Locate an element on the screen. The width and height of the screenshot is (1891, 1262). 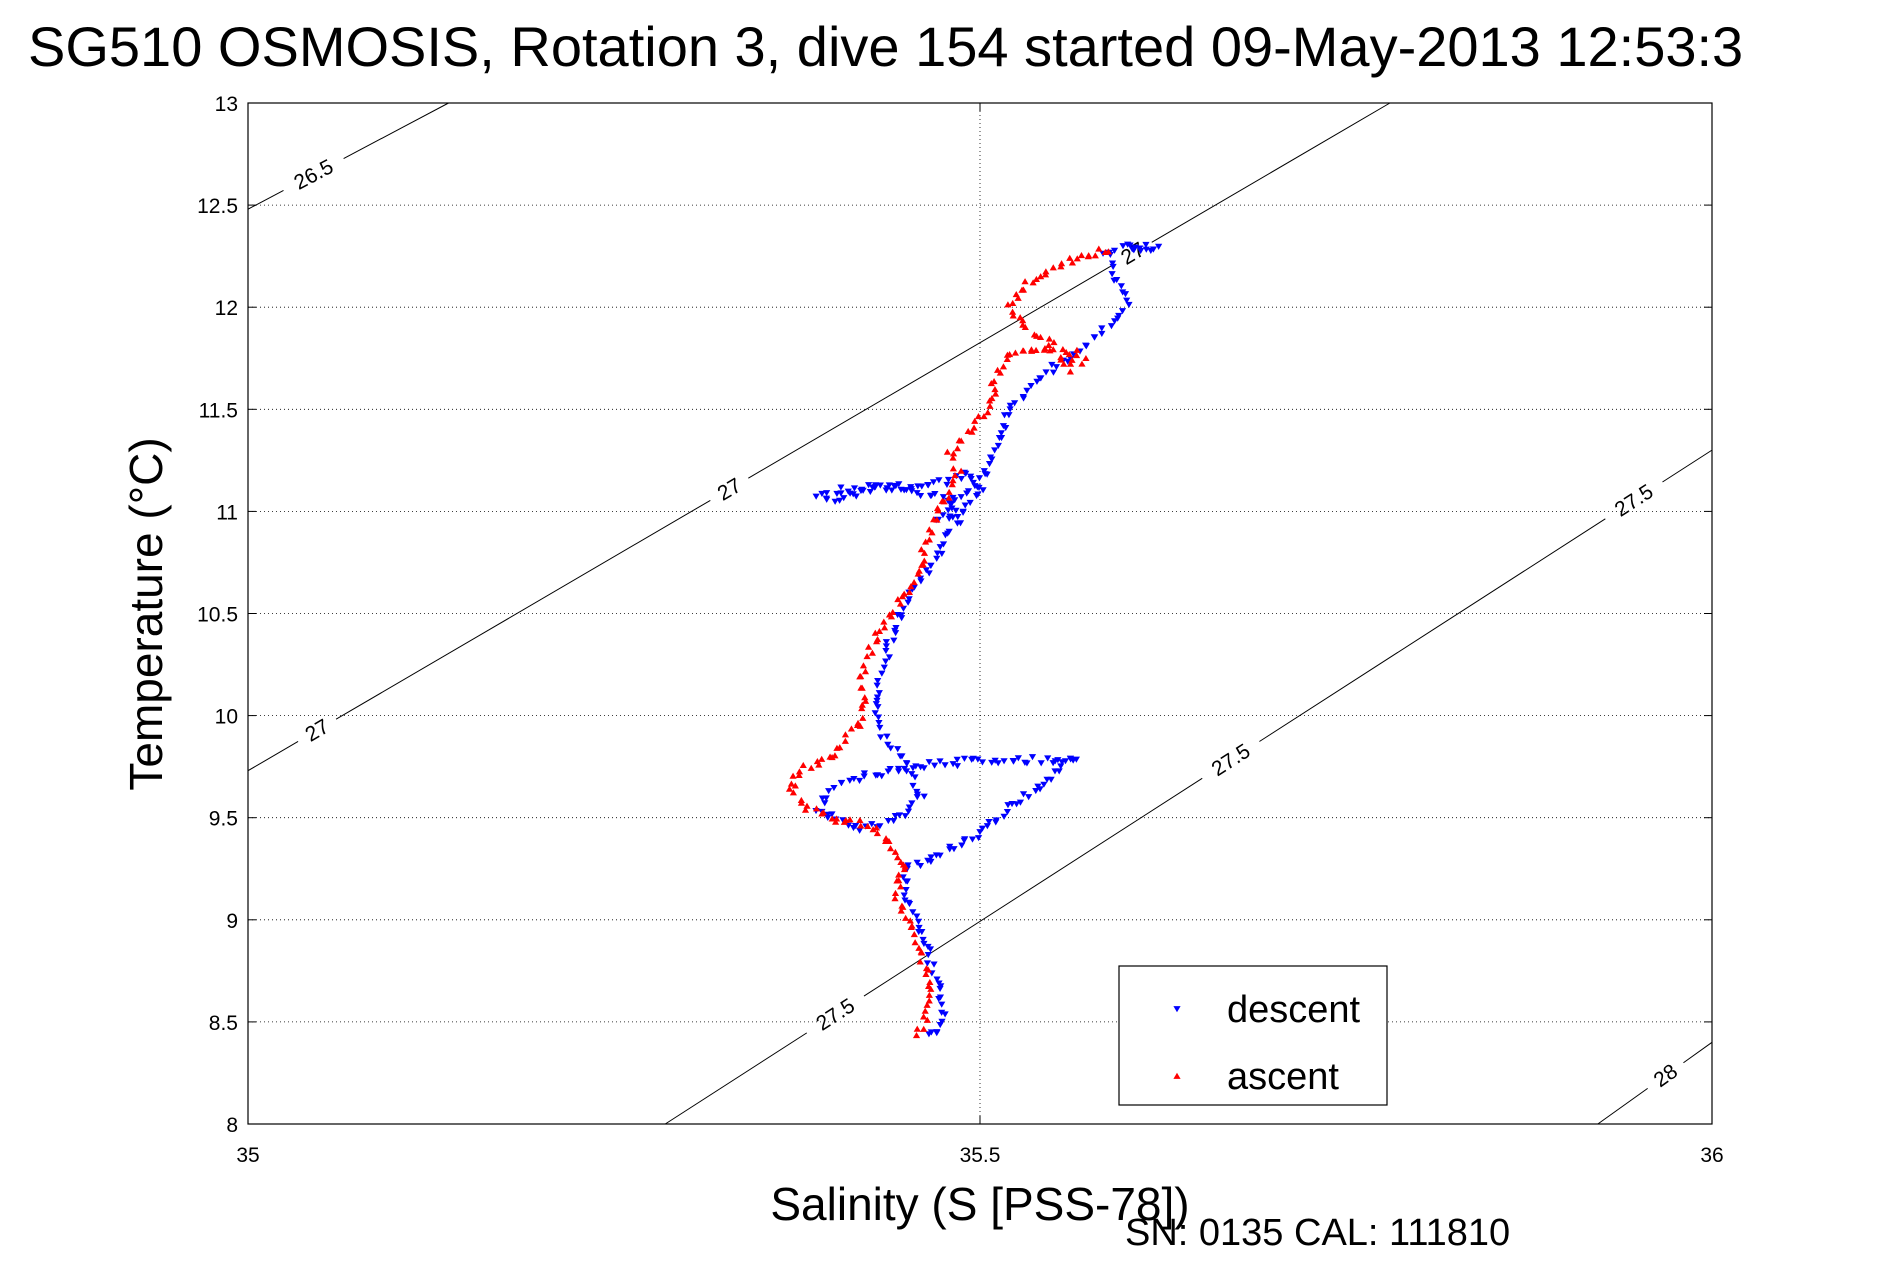
legend-marker-ascent is located at coordinates (1177, 1075).